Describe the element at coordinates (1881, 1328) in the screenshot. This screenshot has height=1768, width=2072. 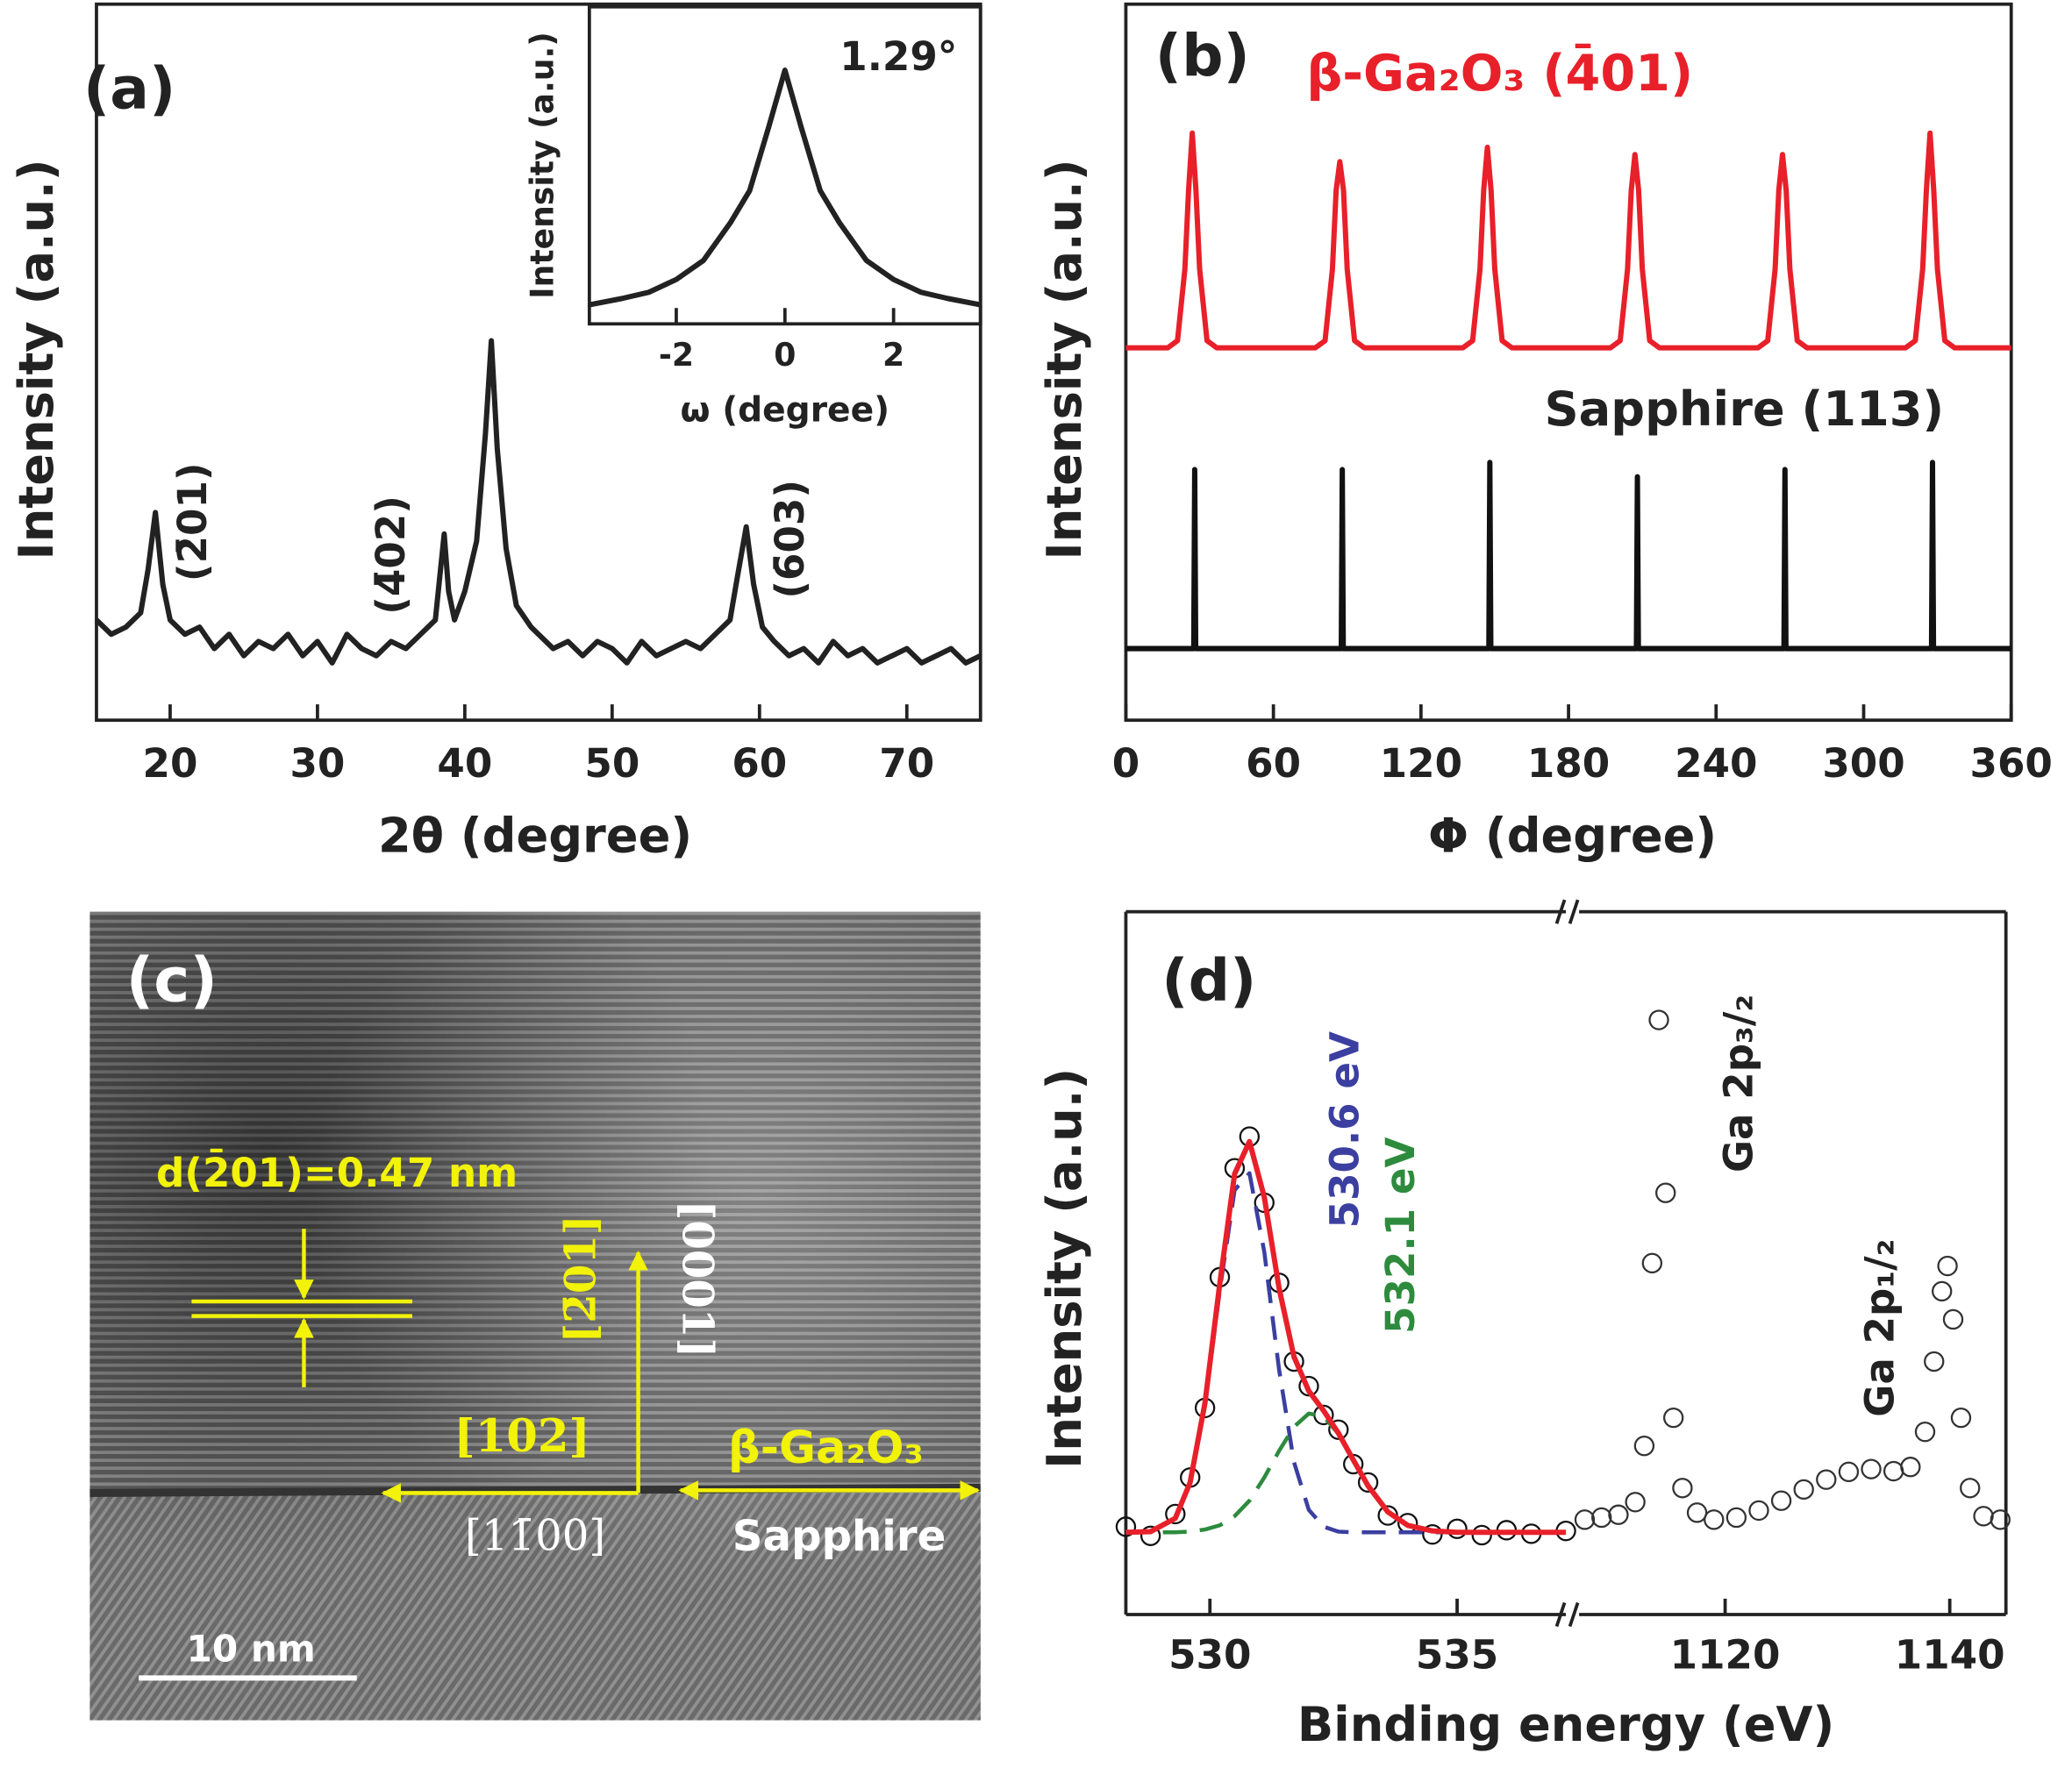
I see `annotation: Ga 2p₁/₂` at that location.